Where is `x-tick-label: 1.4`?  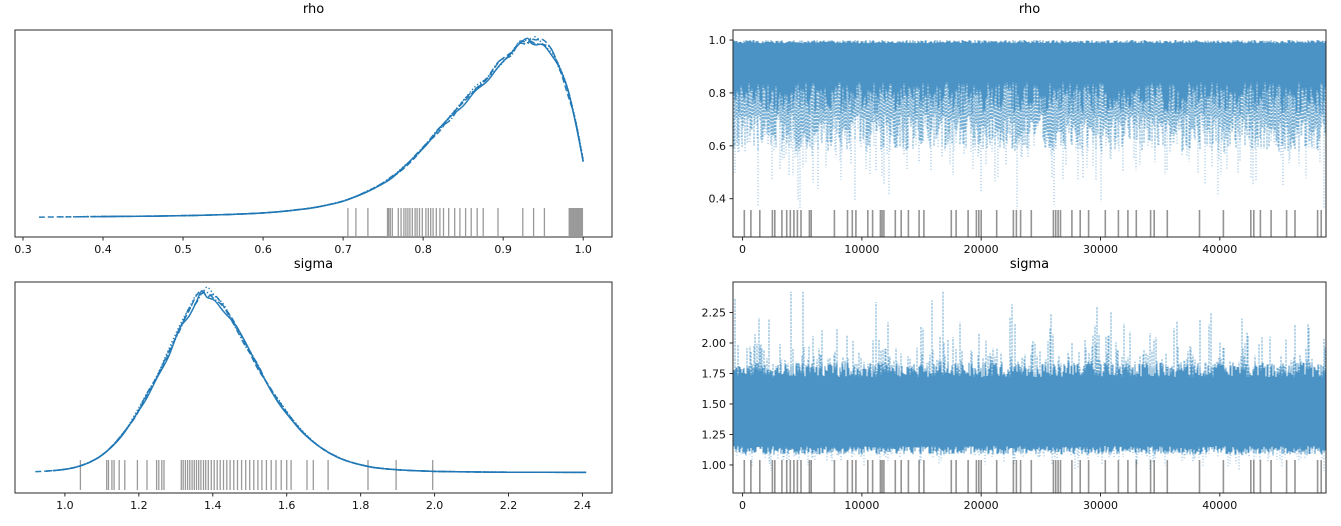 x-tick-label: 1.4 is located at coordinates (213, 505).